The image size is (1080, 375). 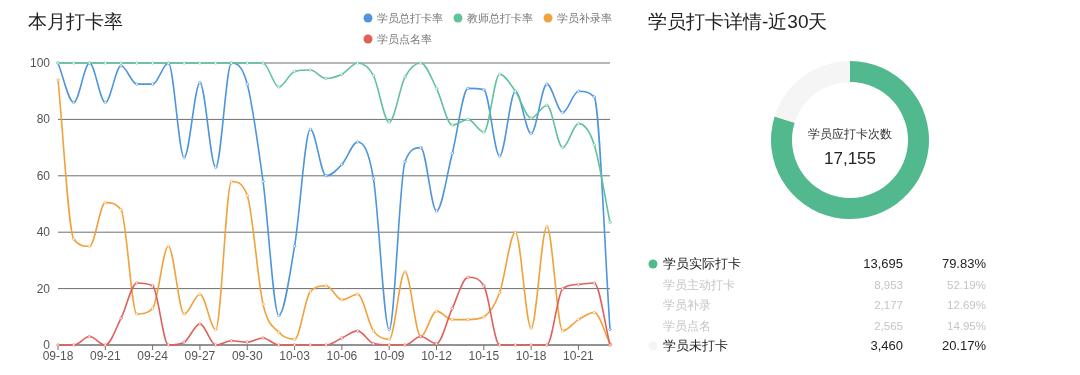 What do you see at coordinates (295, 356) in the screenshot?
I see `x-tick-label: 10-03` at bounding box center [295, 356].